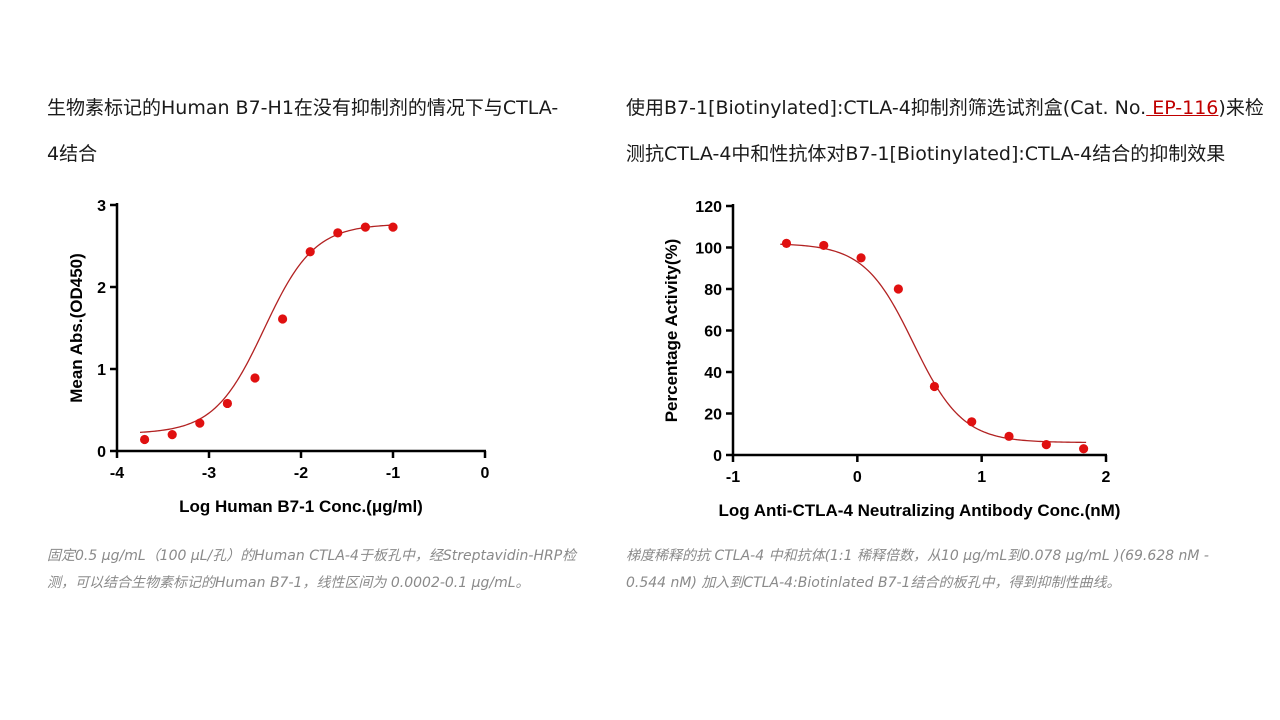 This screenshot has height=720, width=1280. What do you see at coordinates (713, 290) in the screenshot?
I see `y-tick-label: 80` at bounding box center [713, 290].